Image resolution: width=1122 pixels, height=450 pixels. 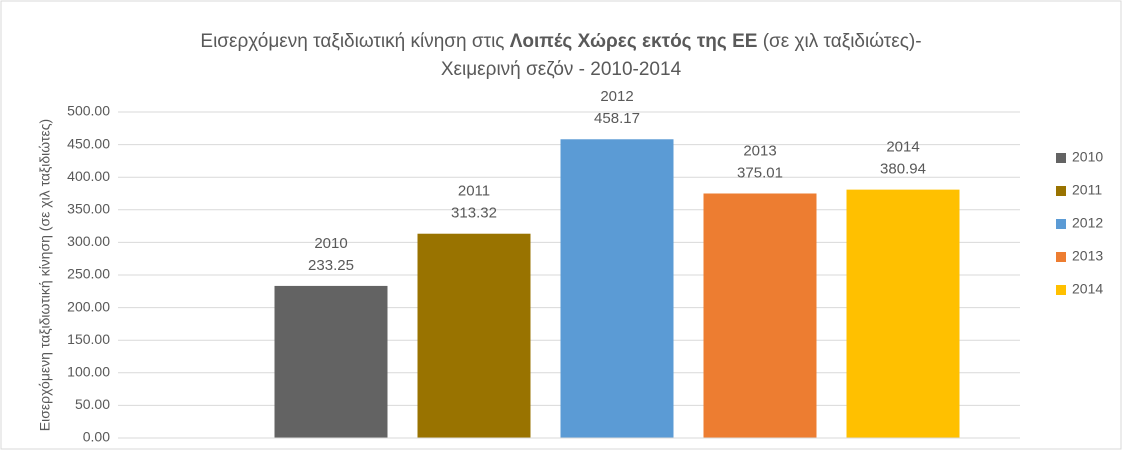 What do you see at coordinates (88, 209) in the screenshot?
I see `y-tick-label: 350.00` at bounding box center [88, 209].